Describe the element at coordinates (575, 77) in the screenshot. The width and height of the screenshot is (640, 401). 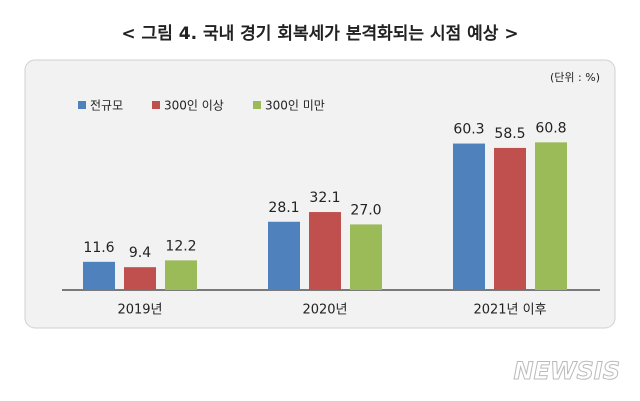
I see `unit-label: (단위 : %)` at that location.